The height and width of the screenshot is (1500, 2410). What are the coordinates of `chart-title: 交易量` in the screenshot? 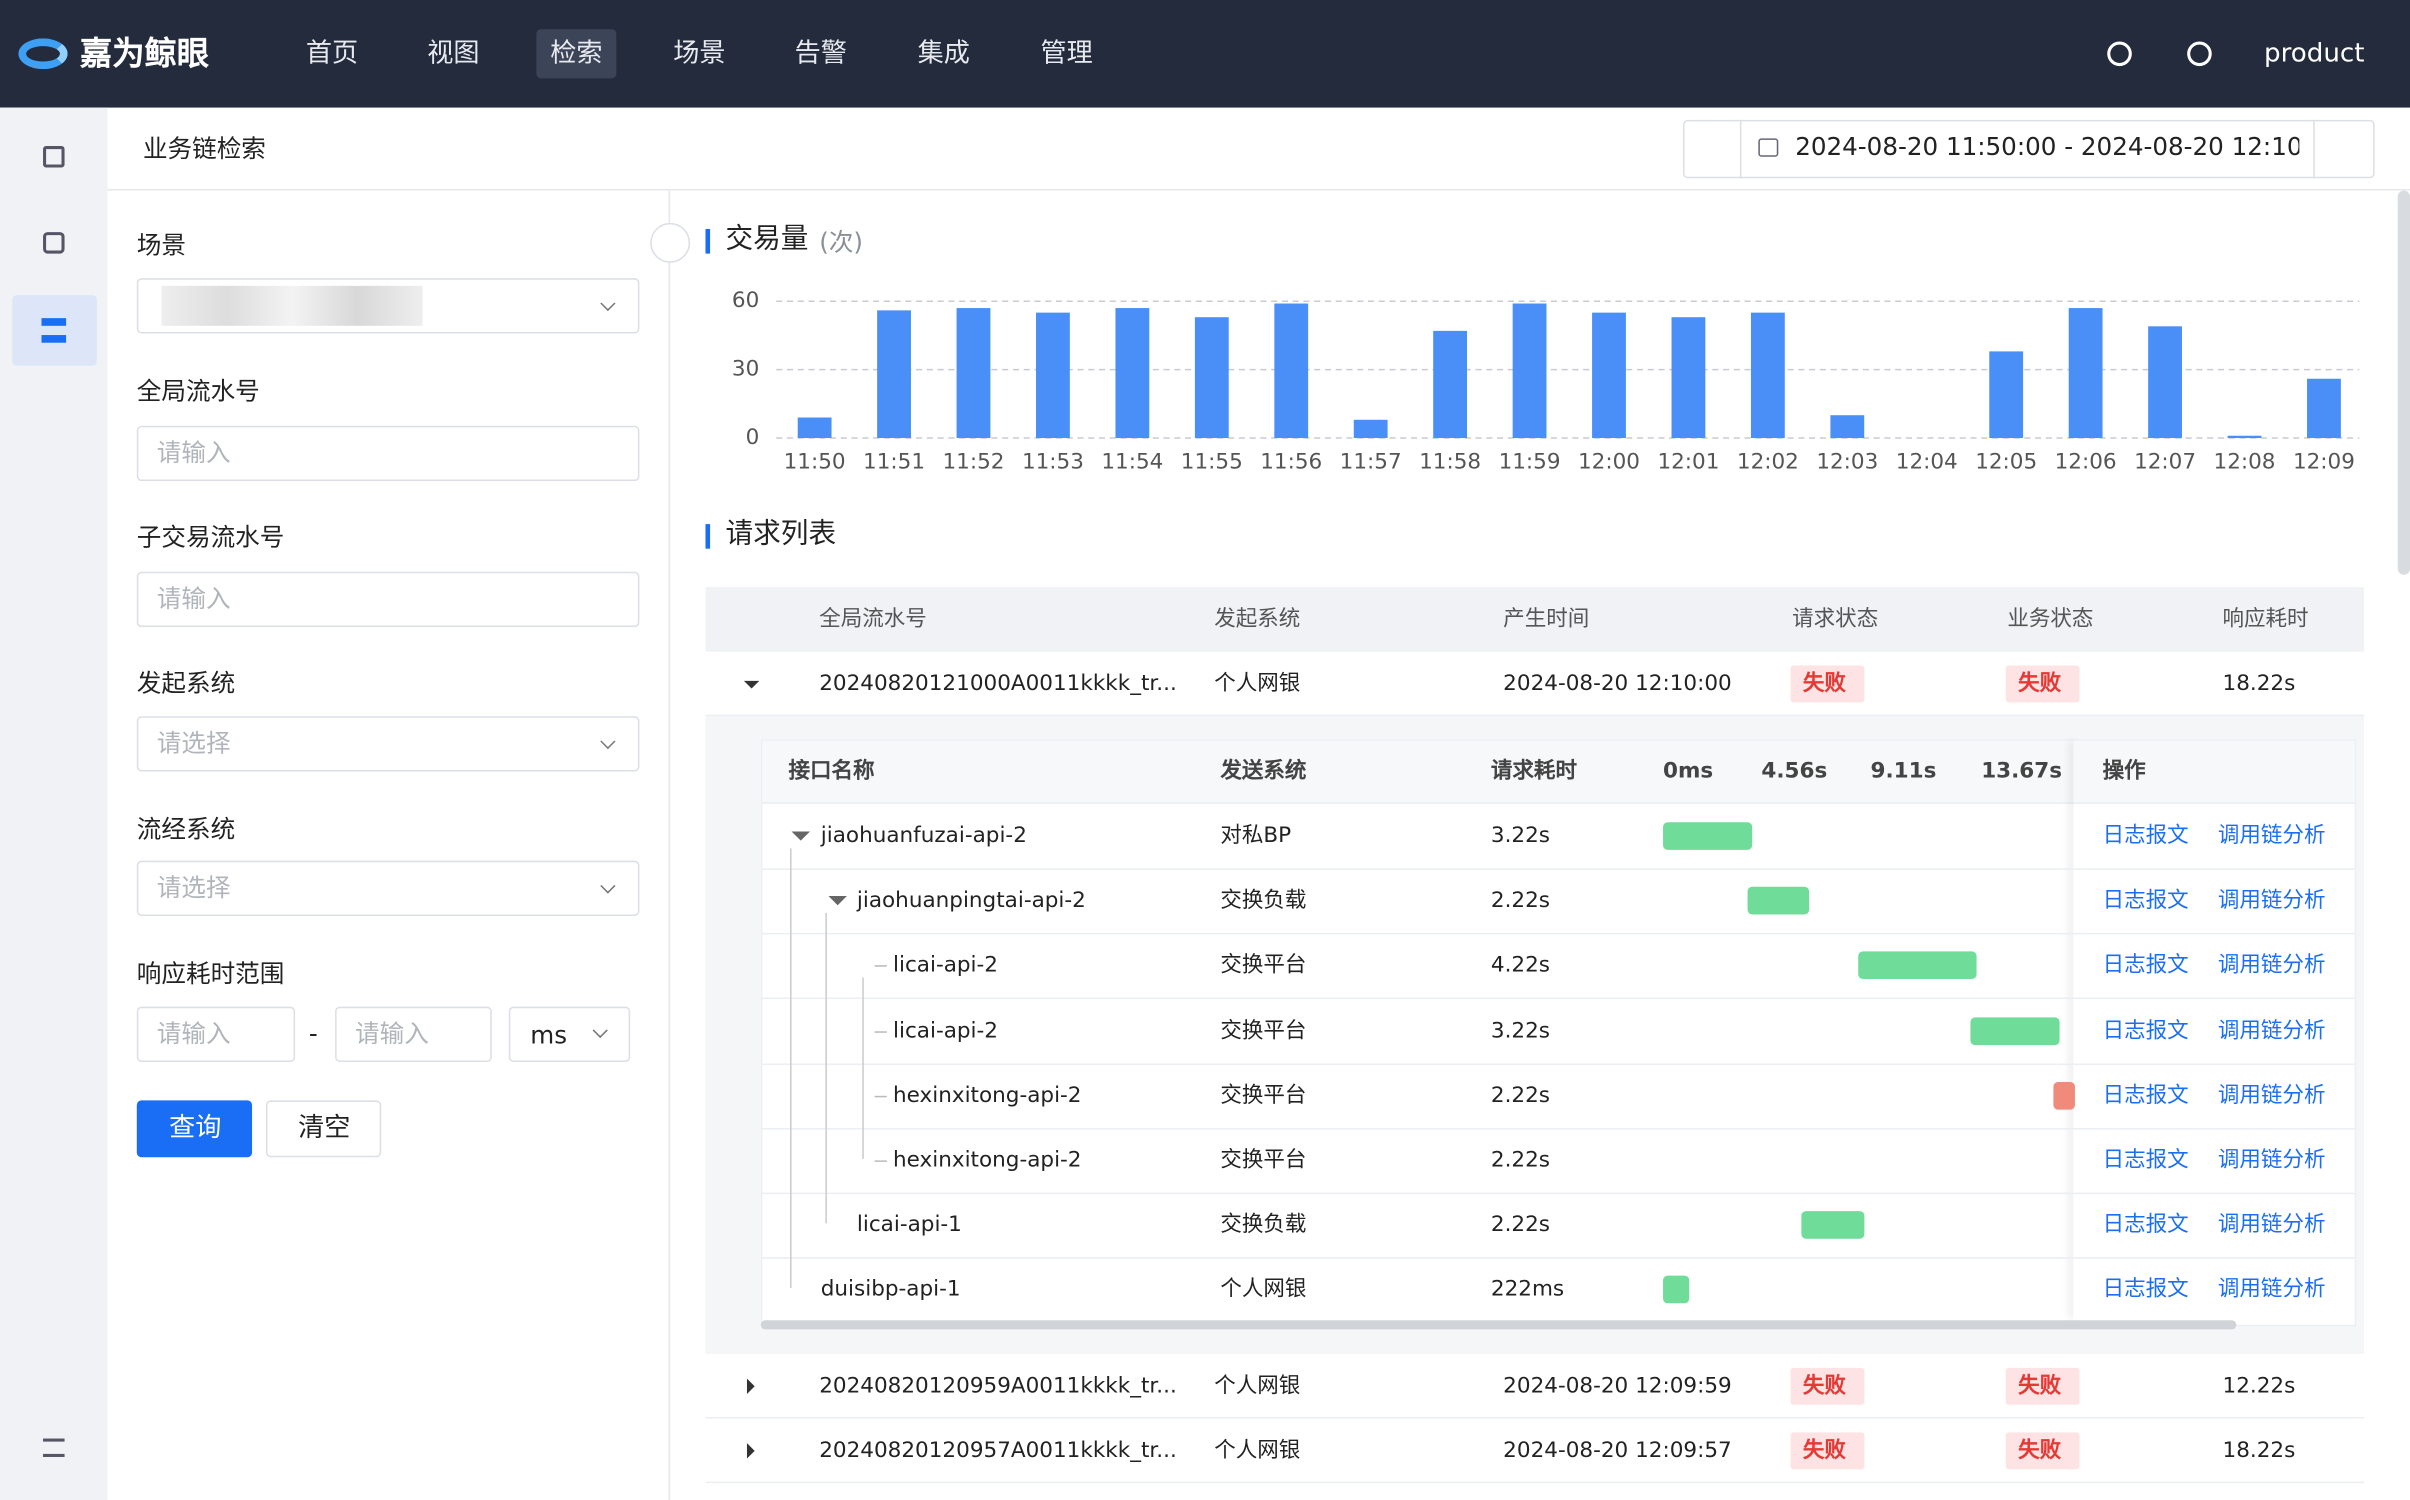 It's located at (767, 239).